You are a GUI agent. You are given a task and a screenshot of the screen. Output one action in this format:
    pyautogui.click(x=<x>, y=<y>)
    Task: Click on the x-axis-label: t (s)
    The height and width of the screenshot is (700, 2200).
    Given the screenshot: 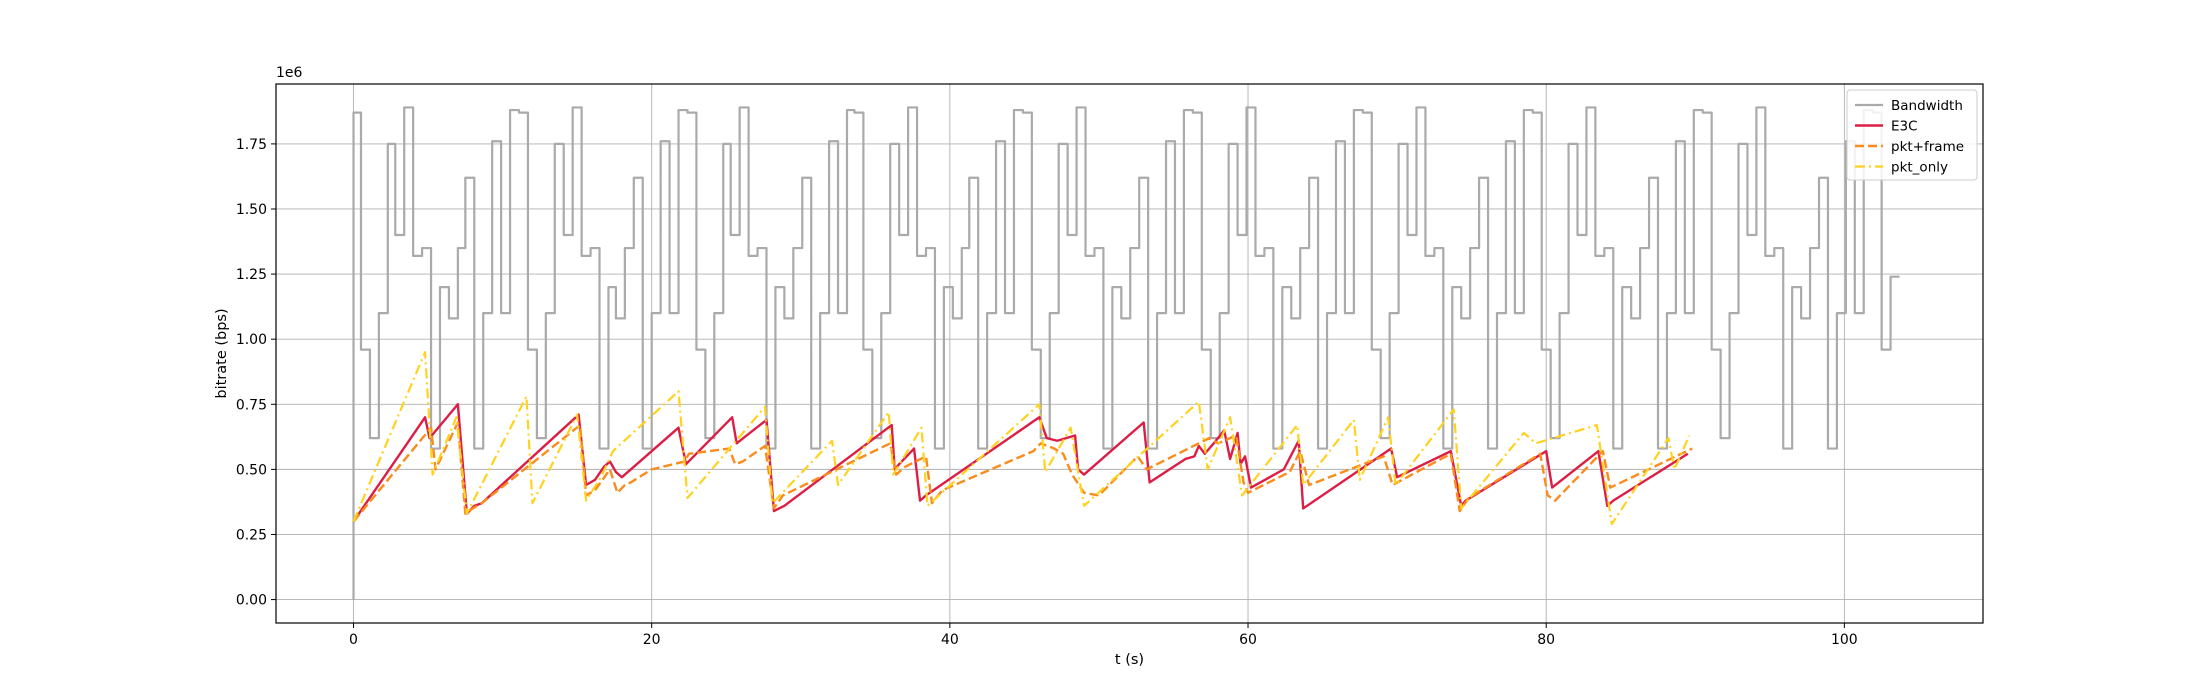 What is the action you would take?
    pyautogui.click(x=1129, y=660)
    